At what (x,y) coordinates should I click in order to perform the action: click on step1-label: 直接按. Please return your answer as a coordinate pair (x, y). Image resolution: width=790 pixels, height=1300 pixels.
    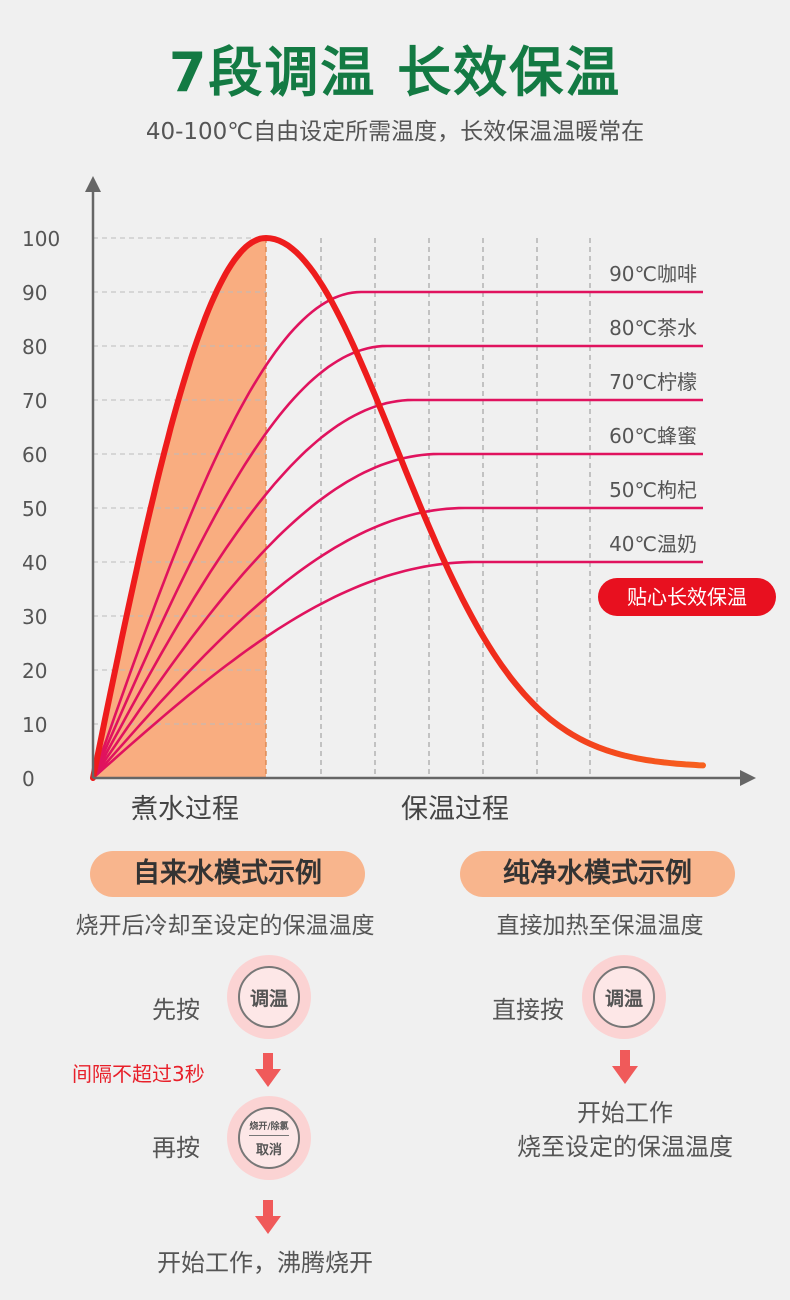
    Looking at the image, I should click on (528, 1010).